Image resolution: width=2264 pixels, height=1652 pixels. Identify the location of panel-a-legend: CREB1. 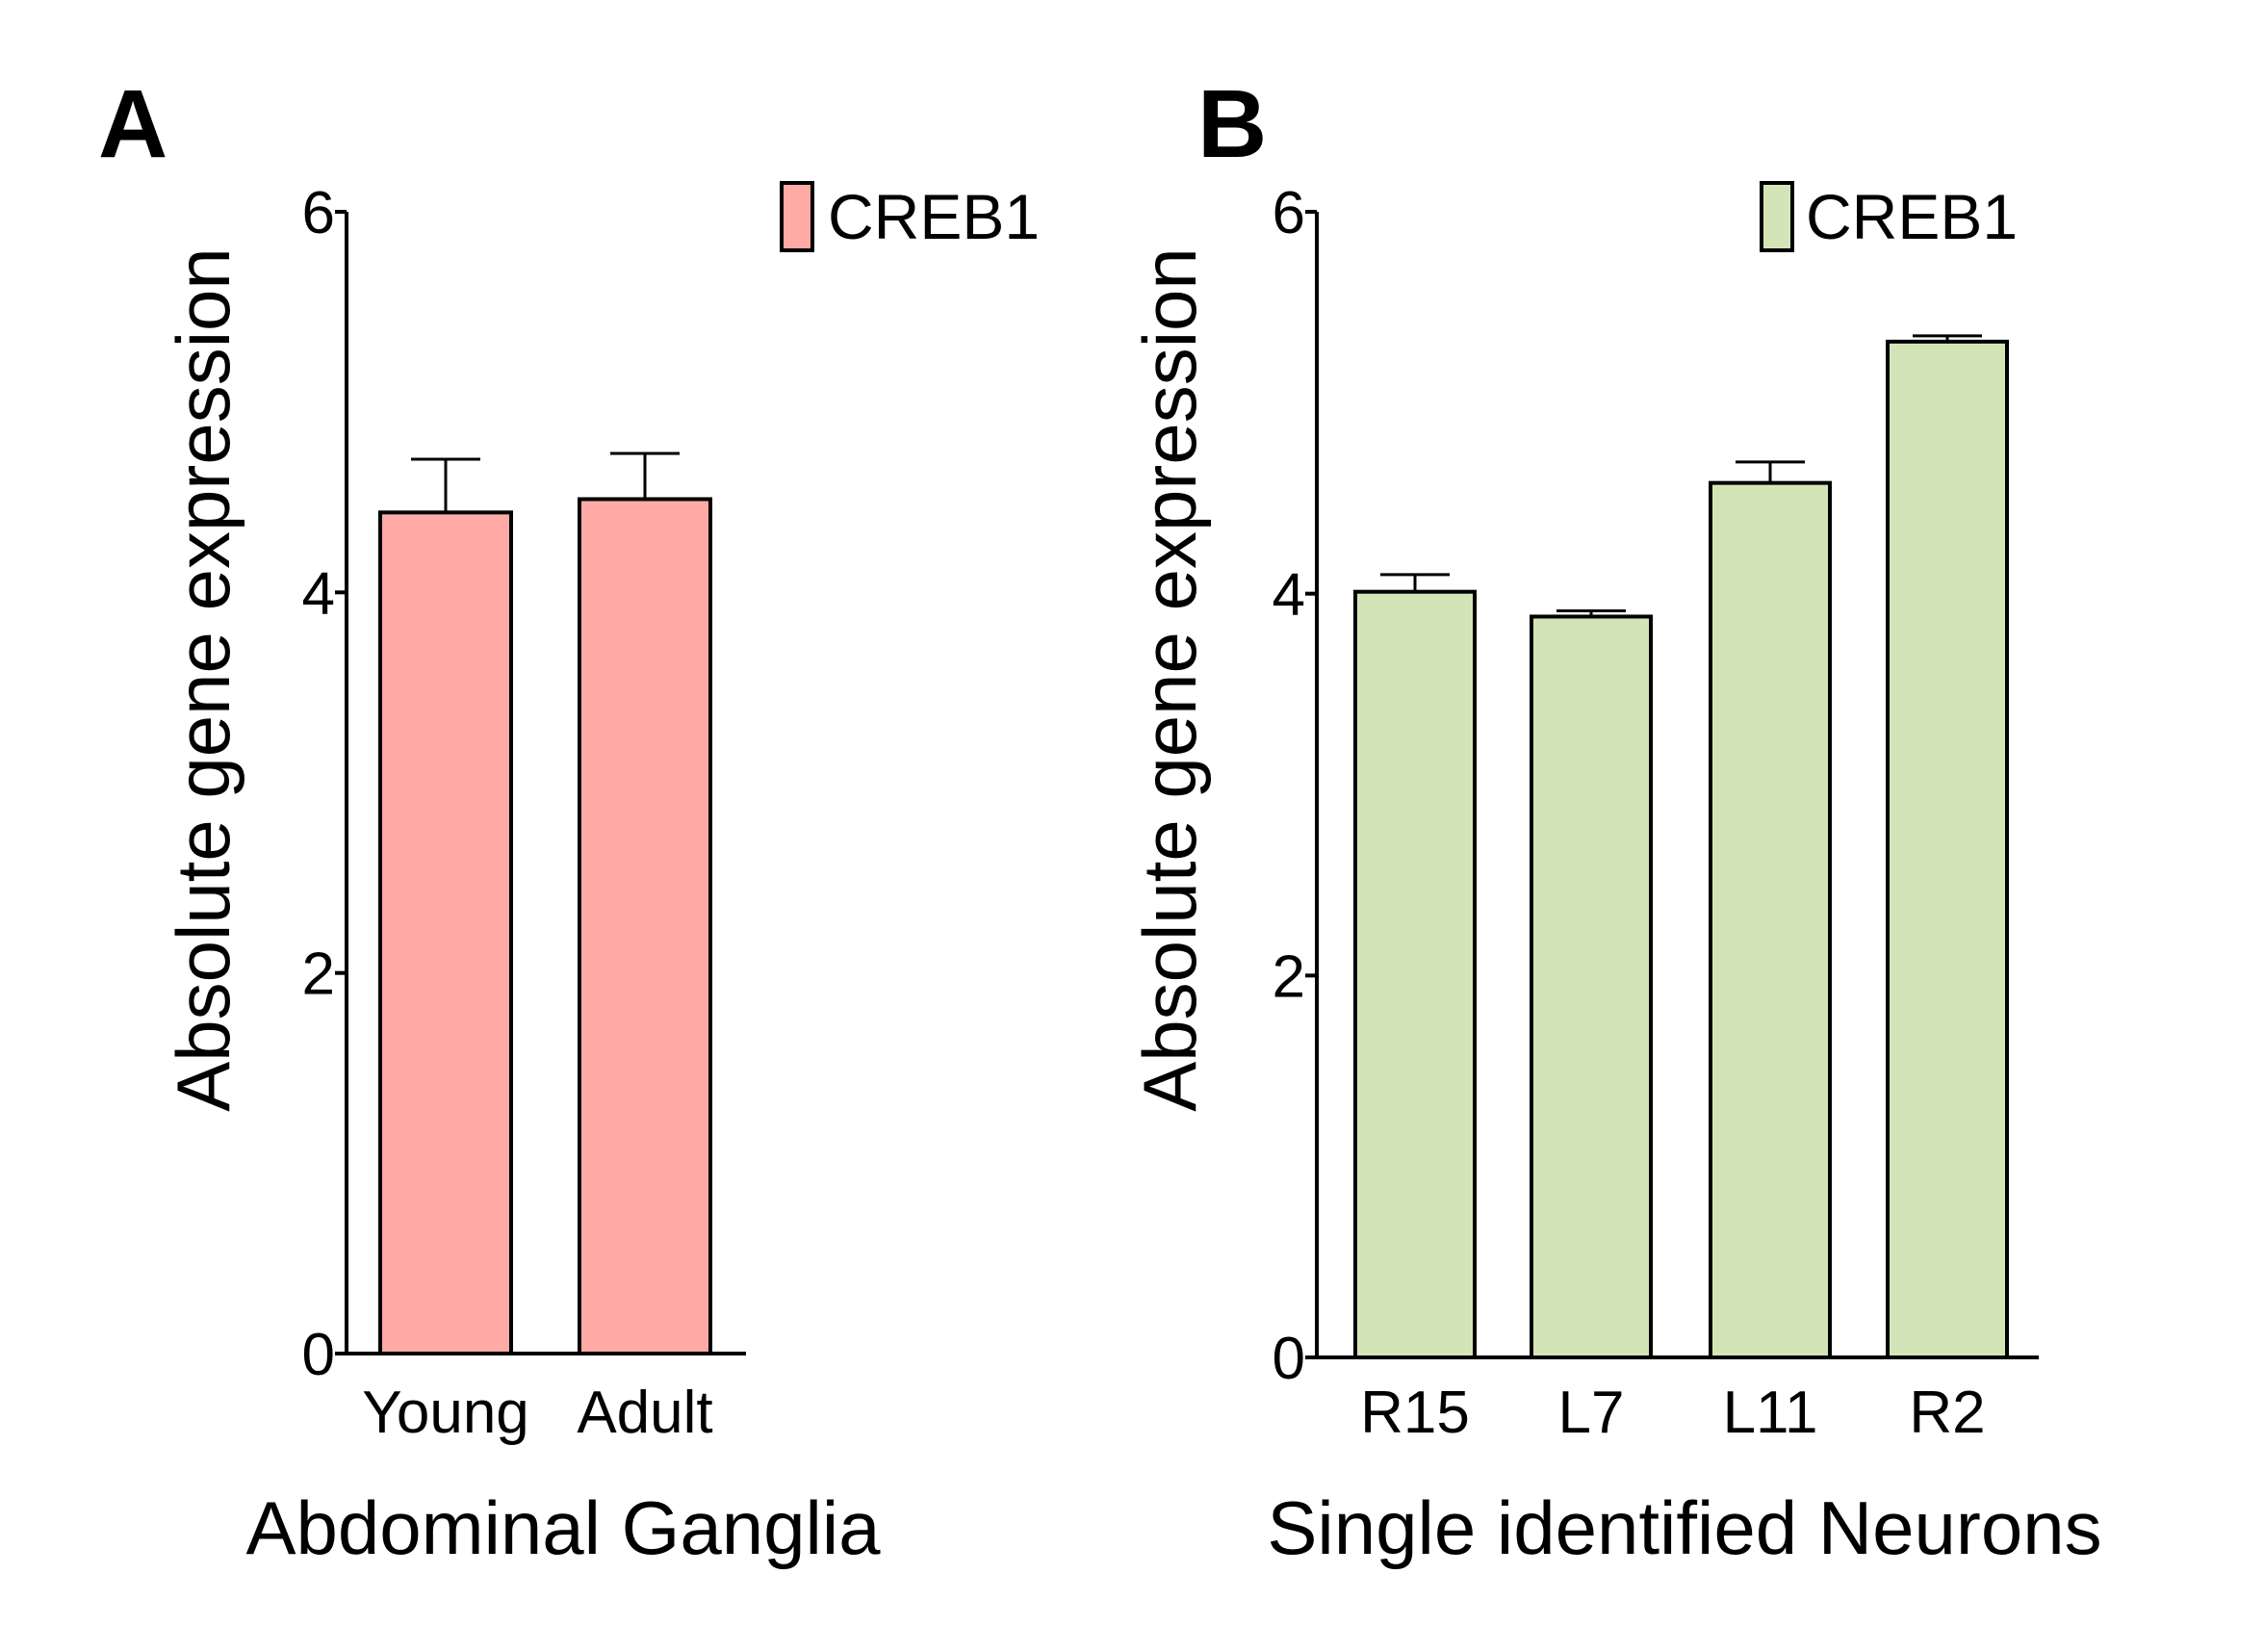
(910, 216).